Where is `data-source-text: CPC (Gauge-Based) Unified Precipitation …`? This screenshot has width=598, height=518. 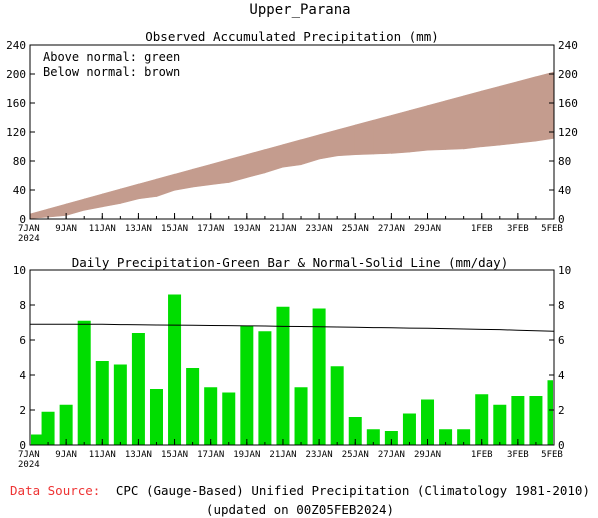 data-source-text: CPC (Gauge-Based) Unified Precipitation … is located at coordinates (353, 490).